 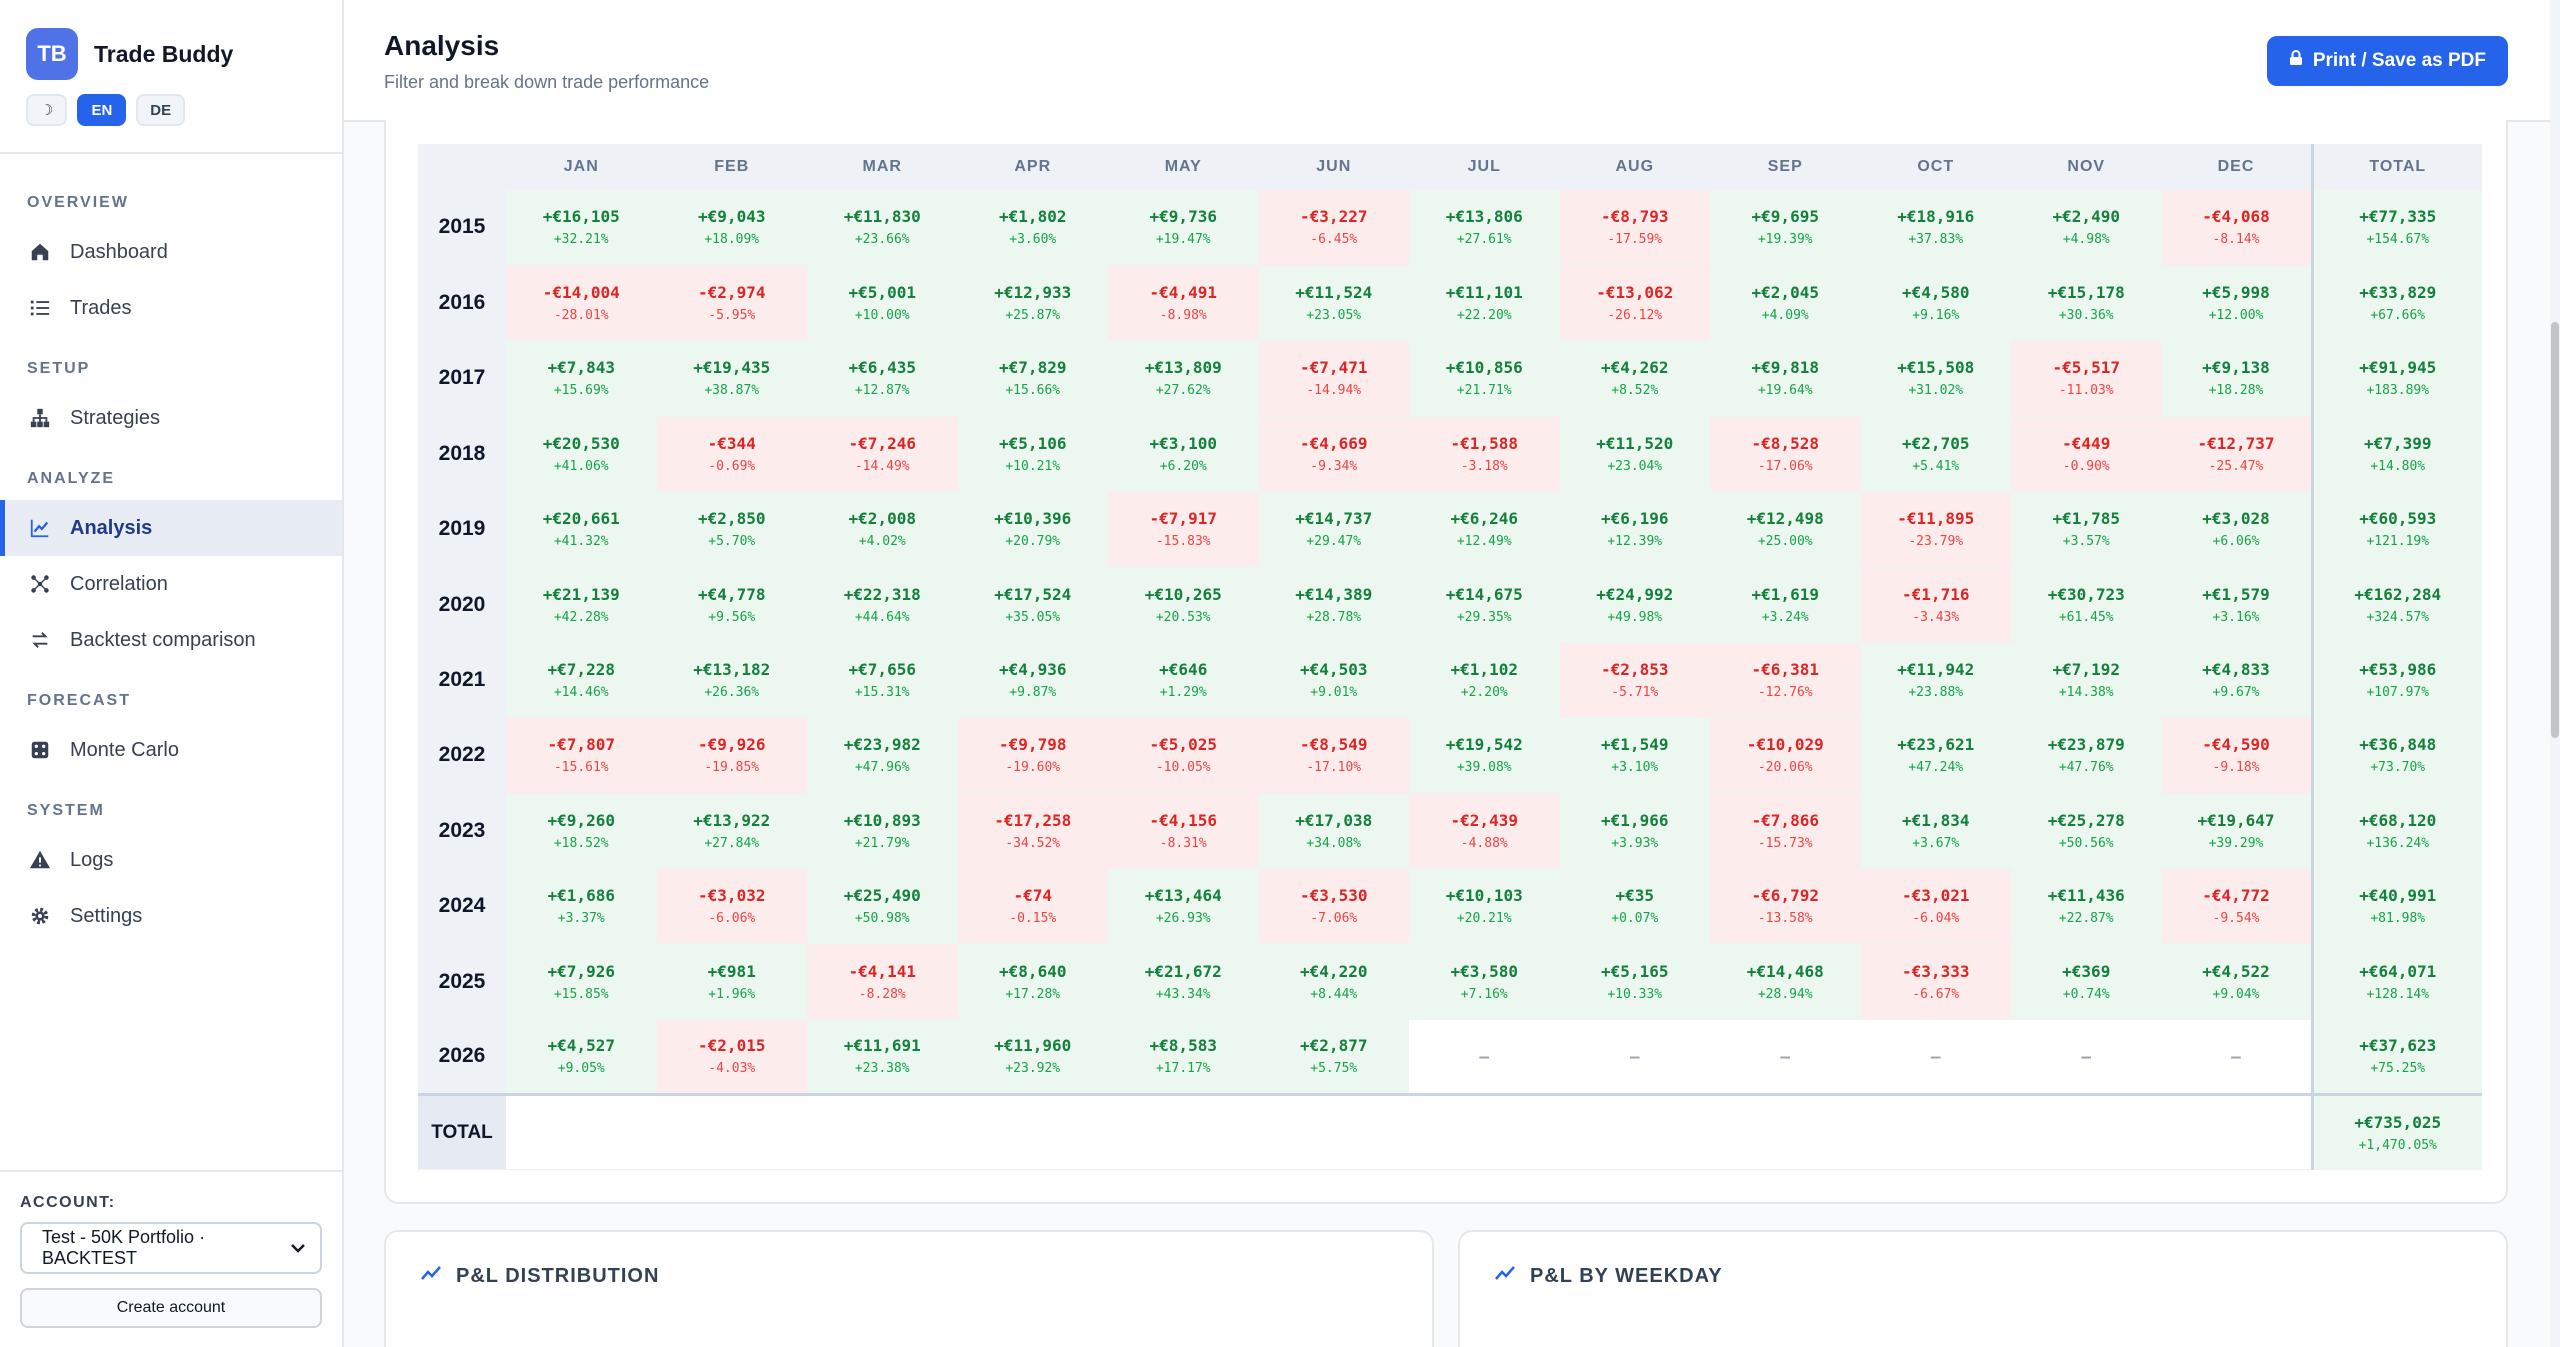 I want to click on sidebar-item-dashboard: Dashboard, so click(x=171, y=252).